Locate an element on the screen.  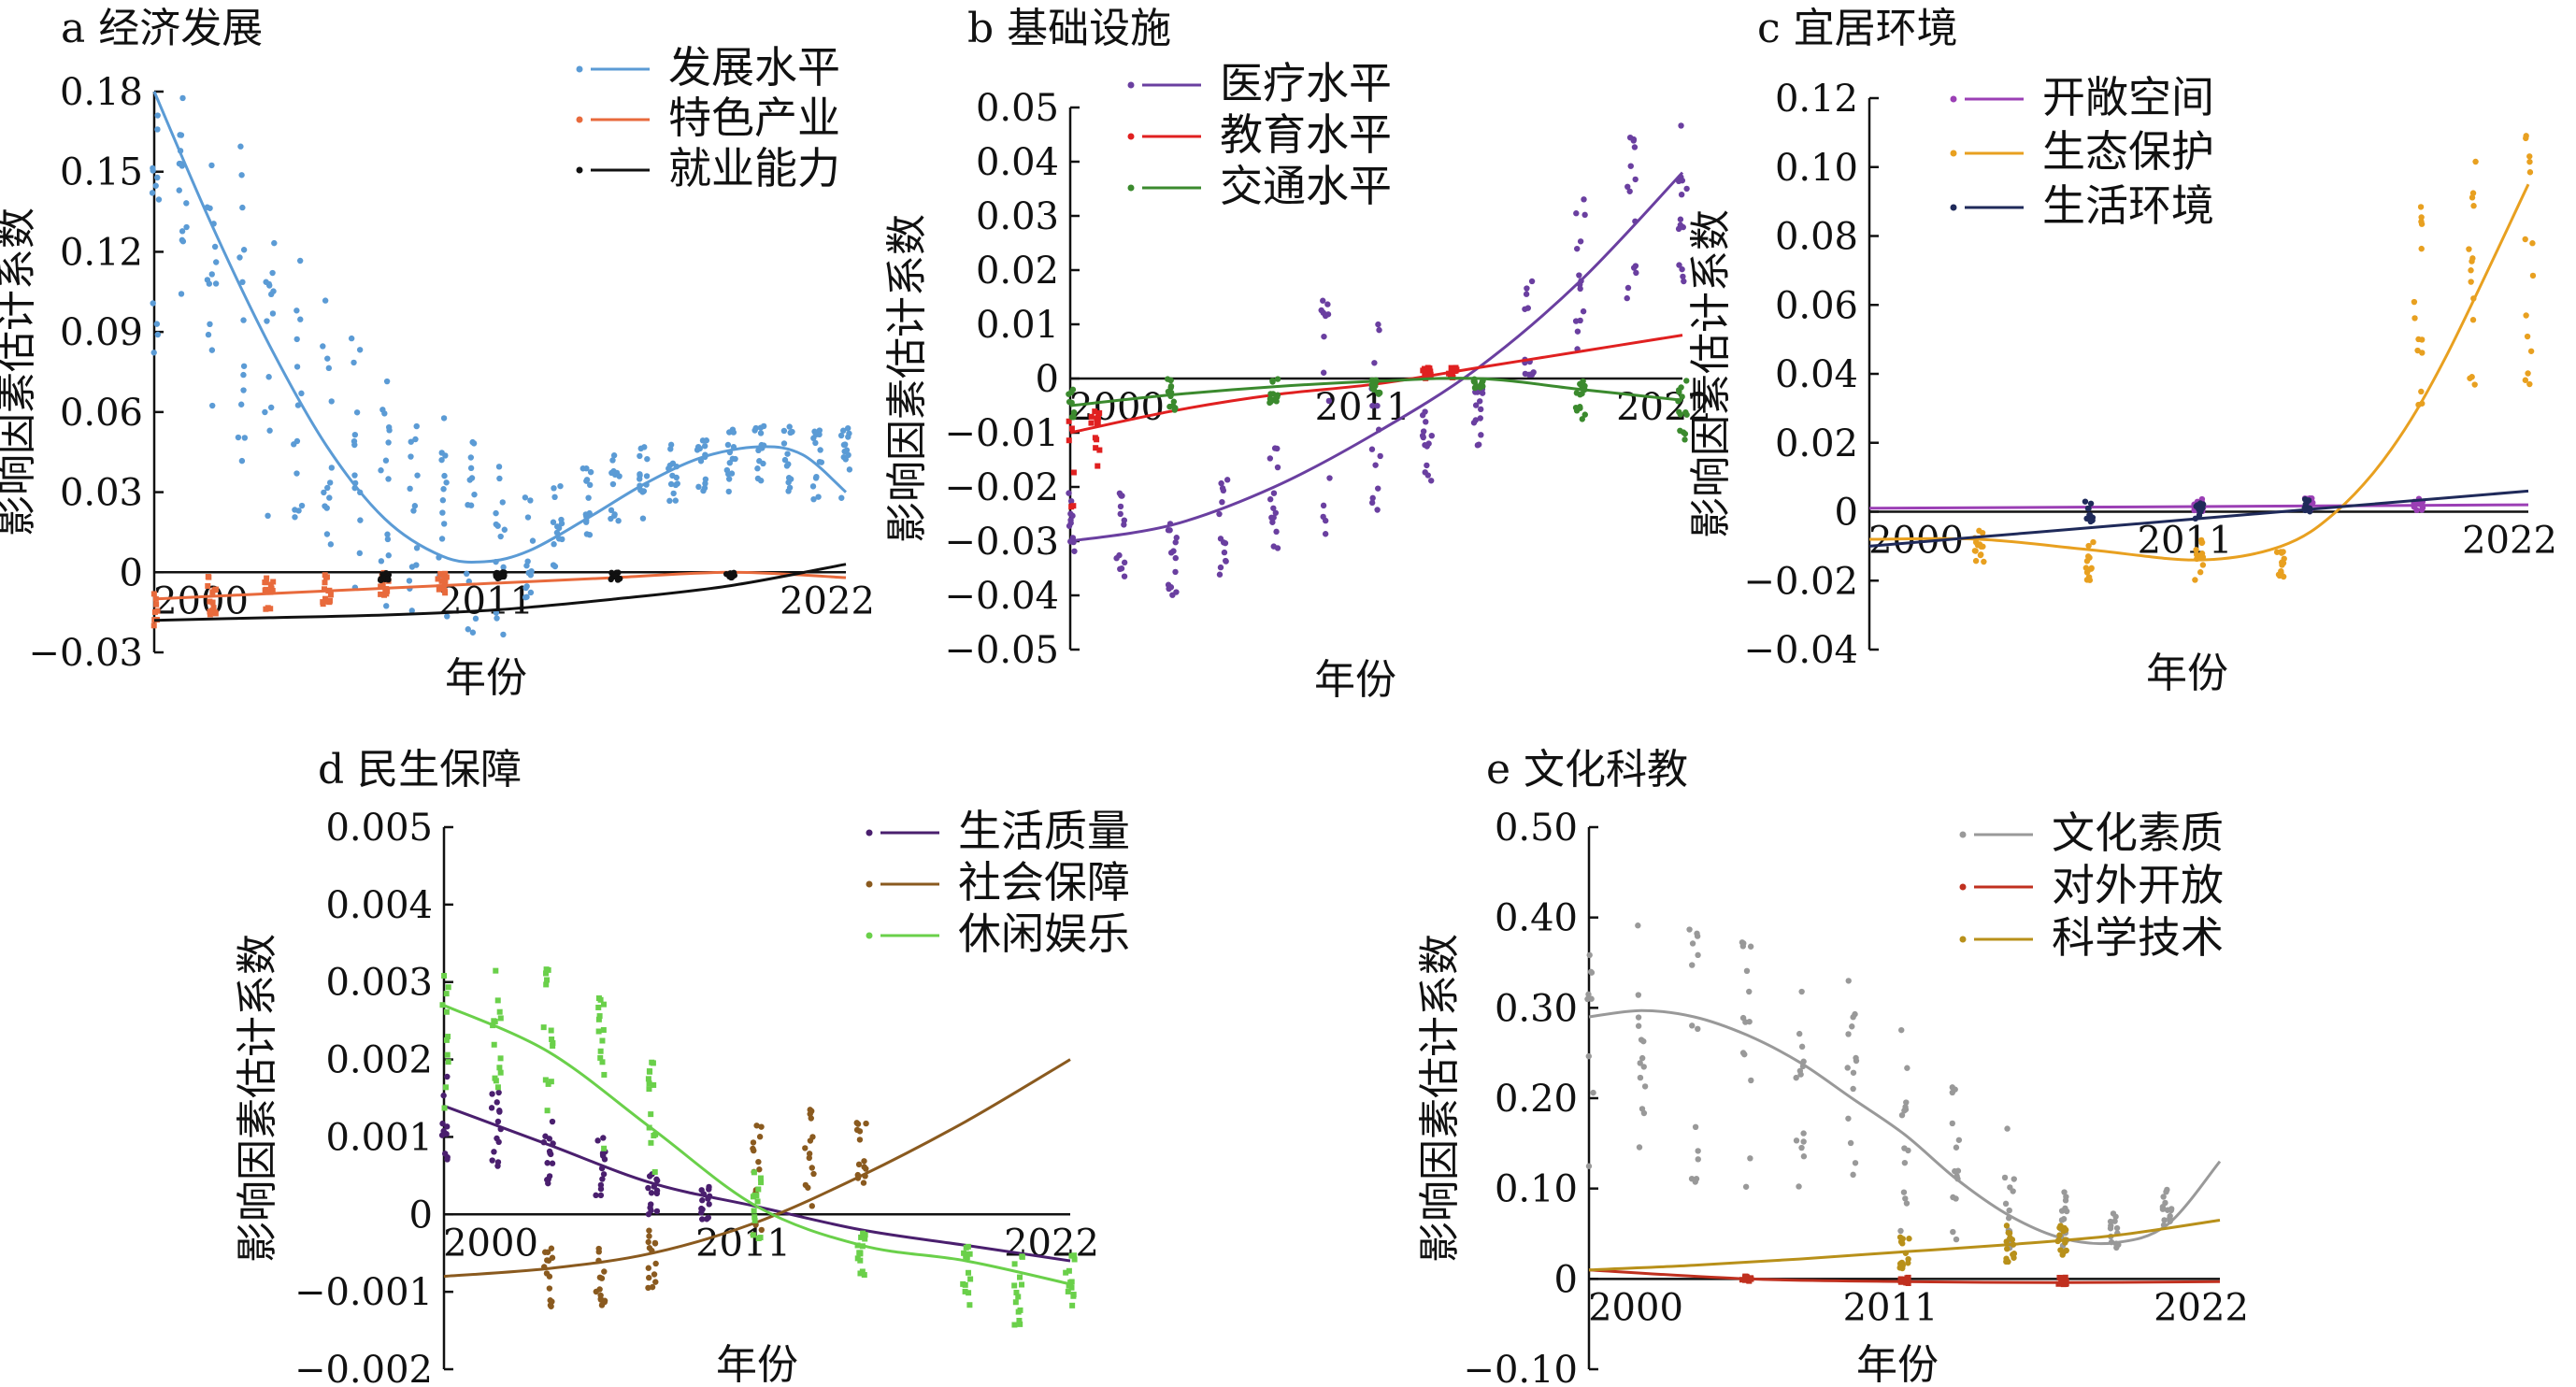
legend-label: 文化素质 is located at coordinates (2138, 833).